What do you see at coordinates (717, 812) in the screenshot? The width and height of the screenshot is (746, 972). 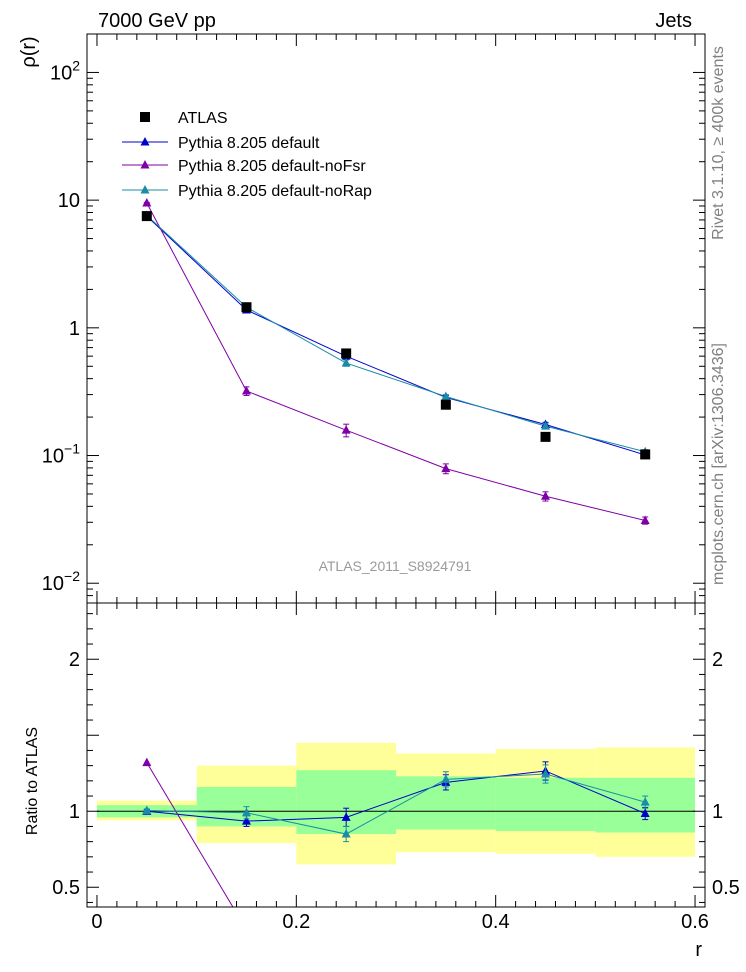 I see `ratio-y-tick-label-right: 1` at bounding box center [717, 812].